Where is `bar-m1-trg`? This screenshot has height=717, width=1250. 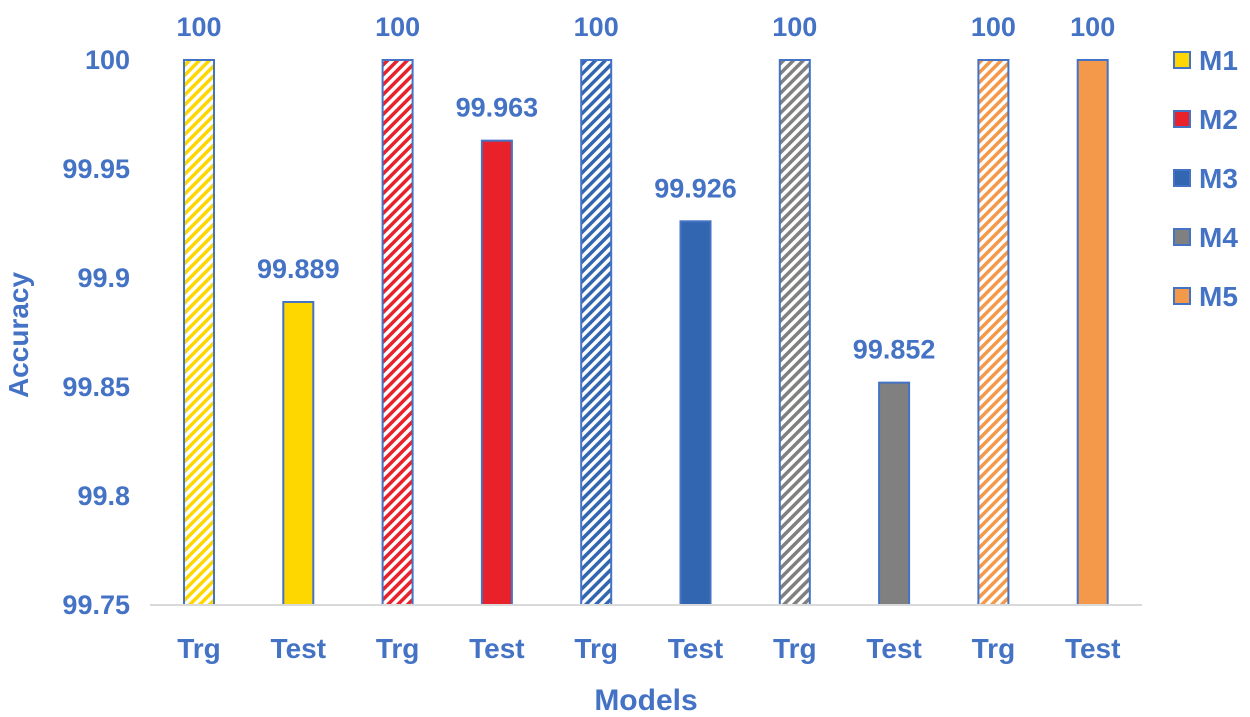 bar-m1-trg is located at coordinates (199, 332).